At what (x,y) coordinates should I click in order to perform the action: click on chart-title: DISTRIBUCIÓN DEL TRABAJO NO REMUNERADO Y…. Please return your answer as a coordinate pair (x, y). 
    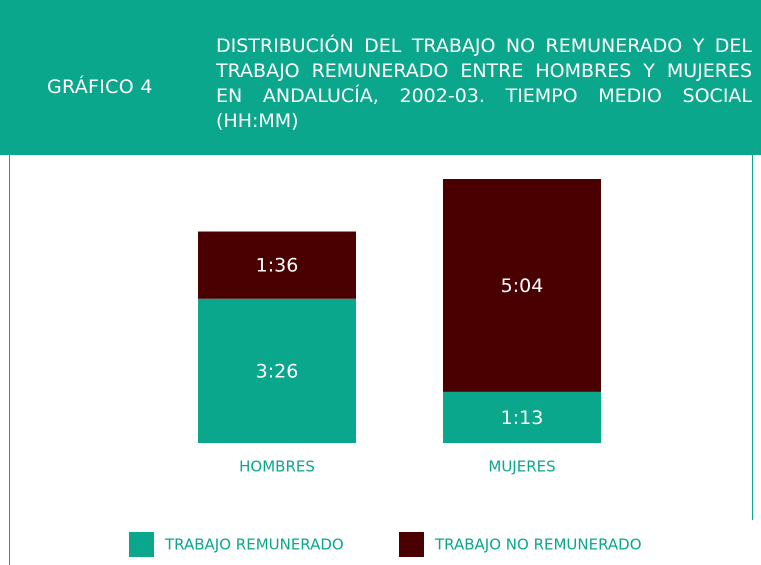
    Looking at the image, I should click on (484, 83).